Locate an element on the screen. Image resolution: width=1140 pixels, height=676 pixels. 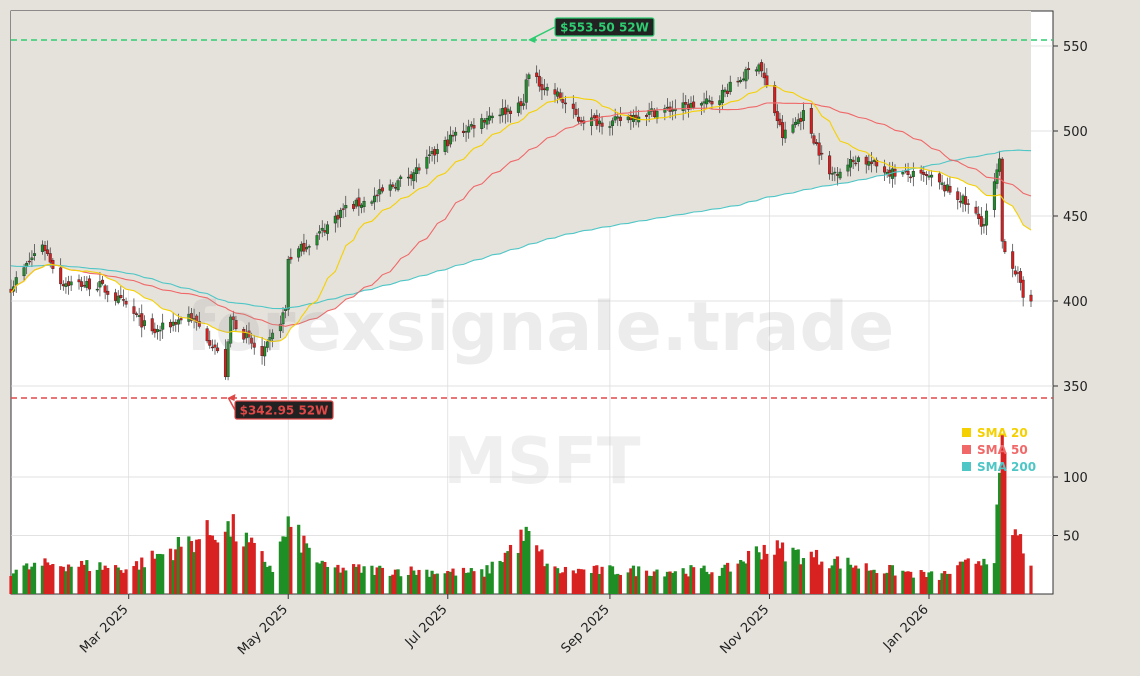
date-tick-label: Jul 2025 is located at coordinates (426, 626).